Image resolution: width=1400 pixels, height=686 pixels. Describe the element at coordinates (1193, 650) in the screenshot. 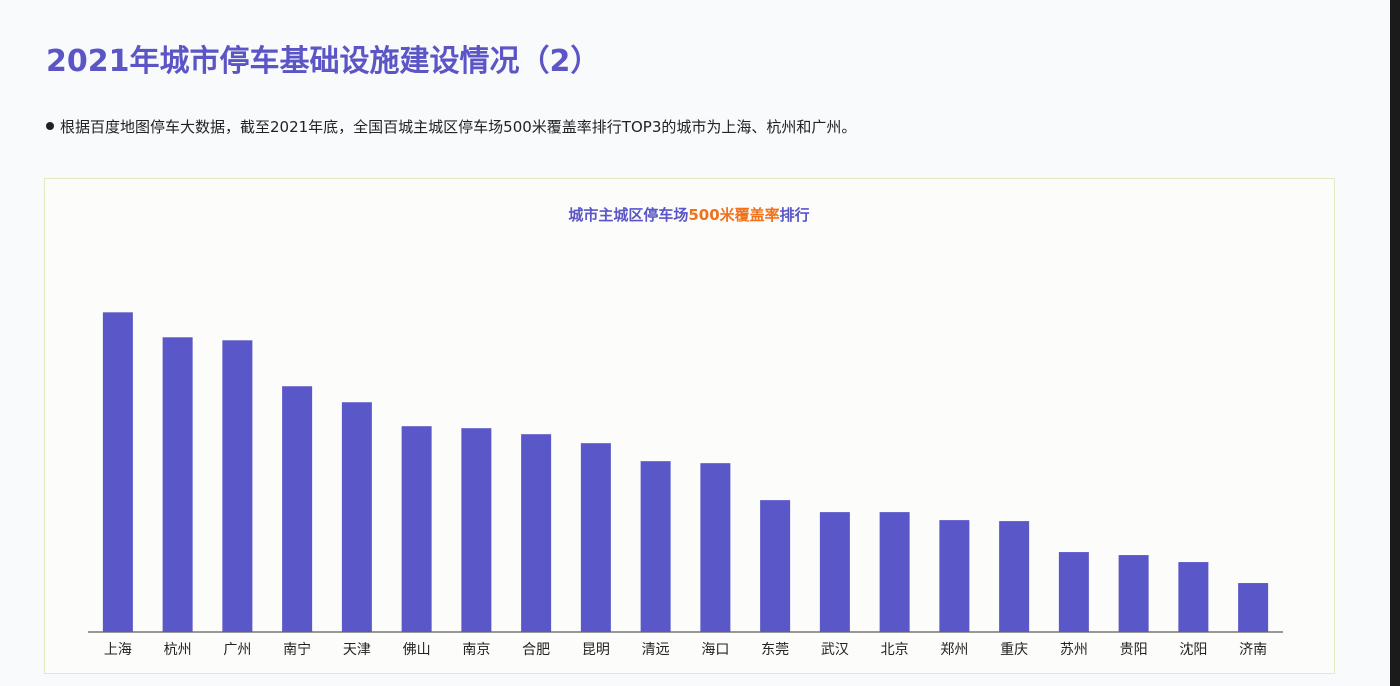

I see `x-tick-label: 沈阳` at that location.